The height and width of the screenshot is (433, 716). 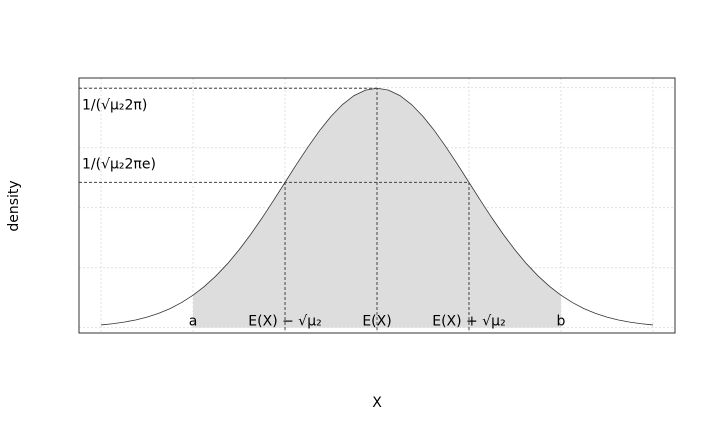 I want to click on y-axis-label: density, so click(x=14, y=205).